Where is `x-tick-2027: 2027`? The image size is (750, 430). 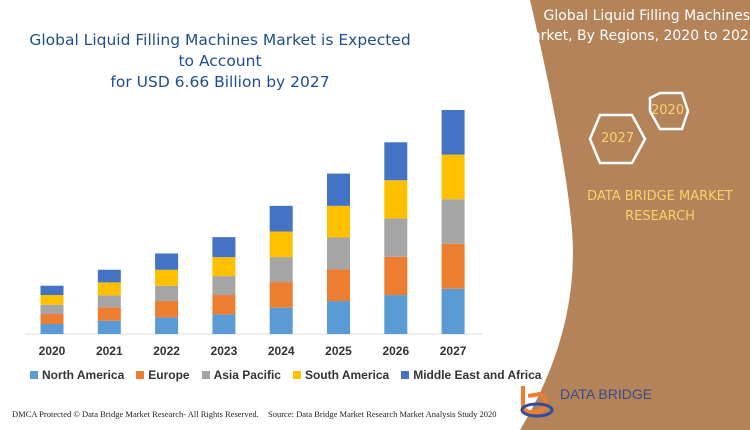 x-tick-2027: 2027 is located at coordinates (453, 351).